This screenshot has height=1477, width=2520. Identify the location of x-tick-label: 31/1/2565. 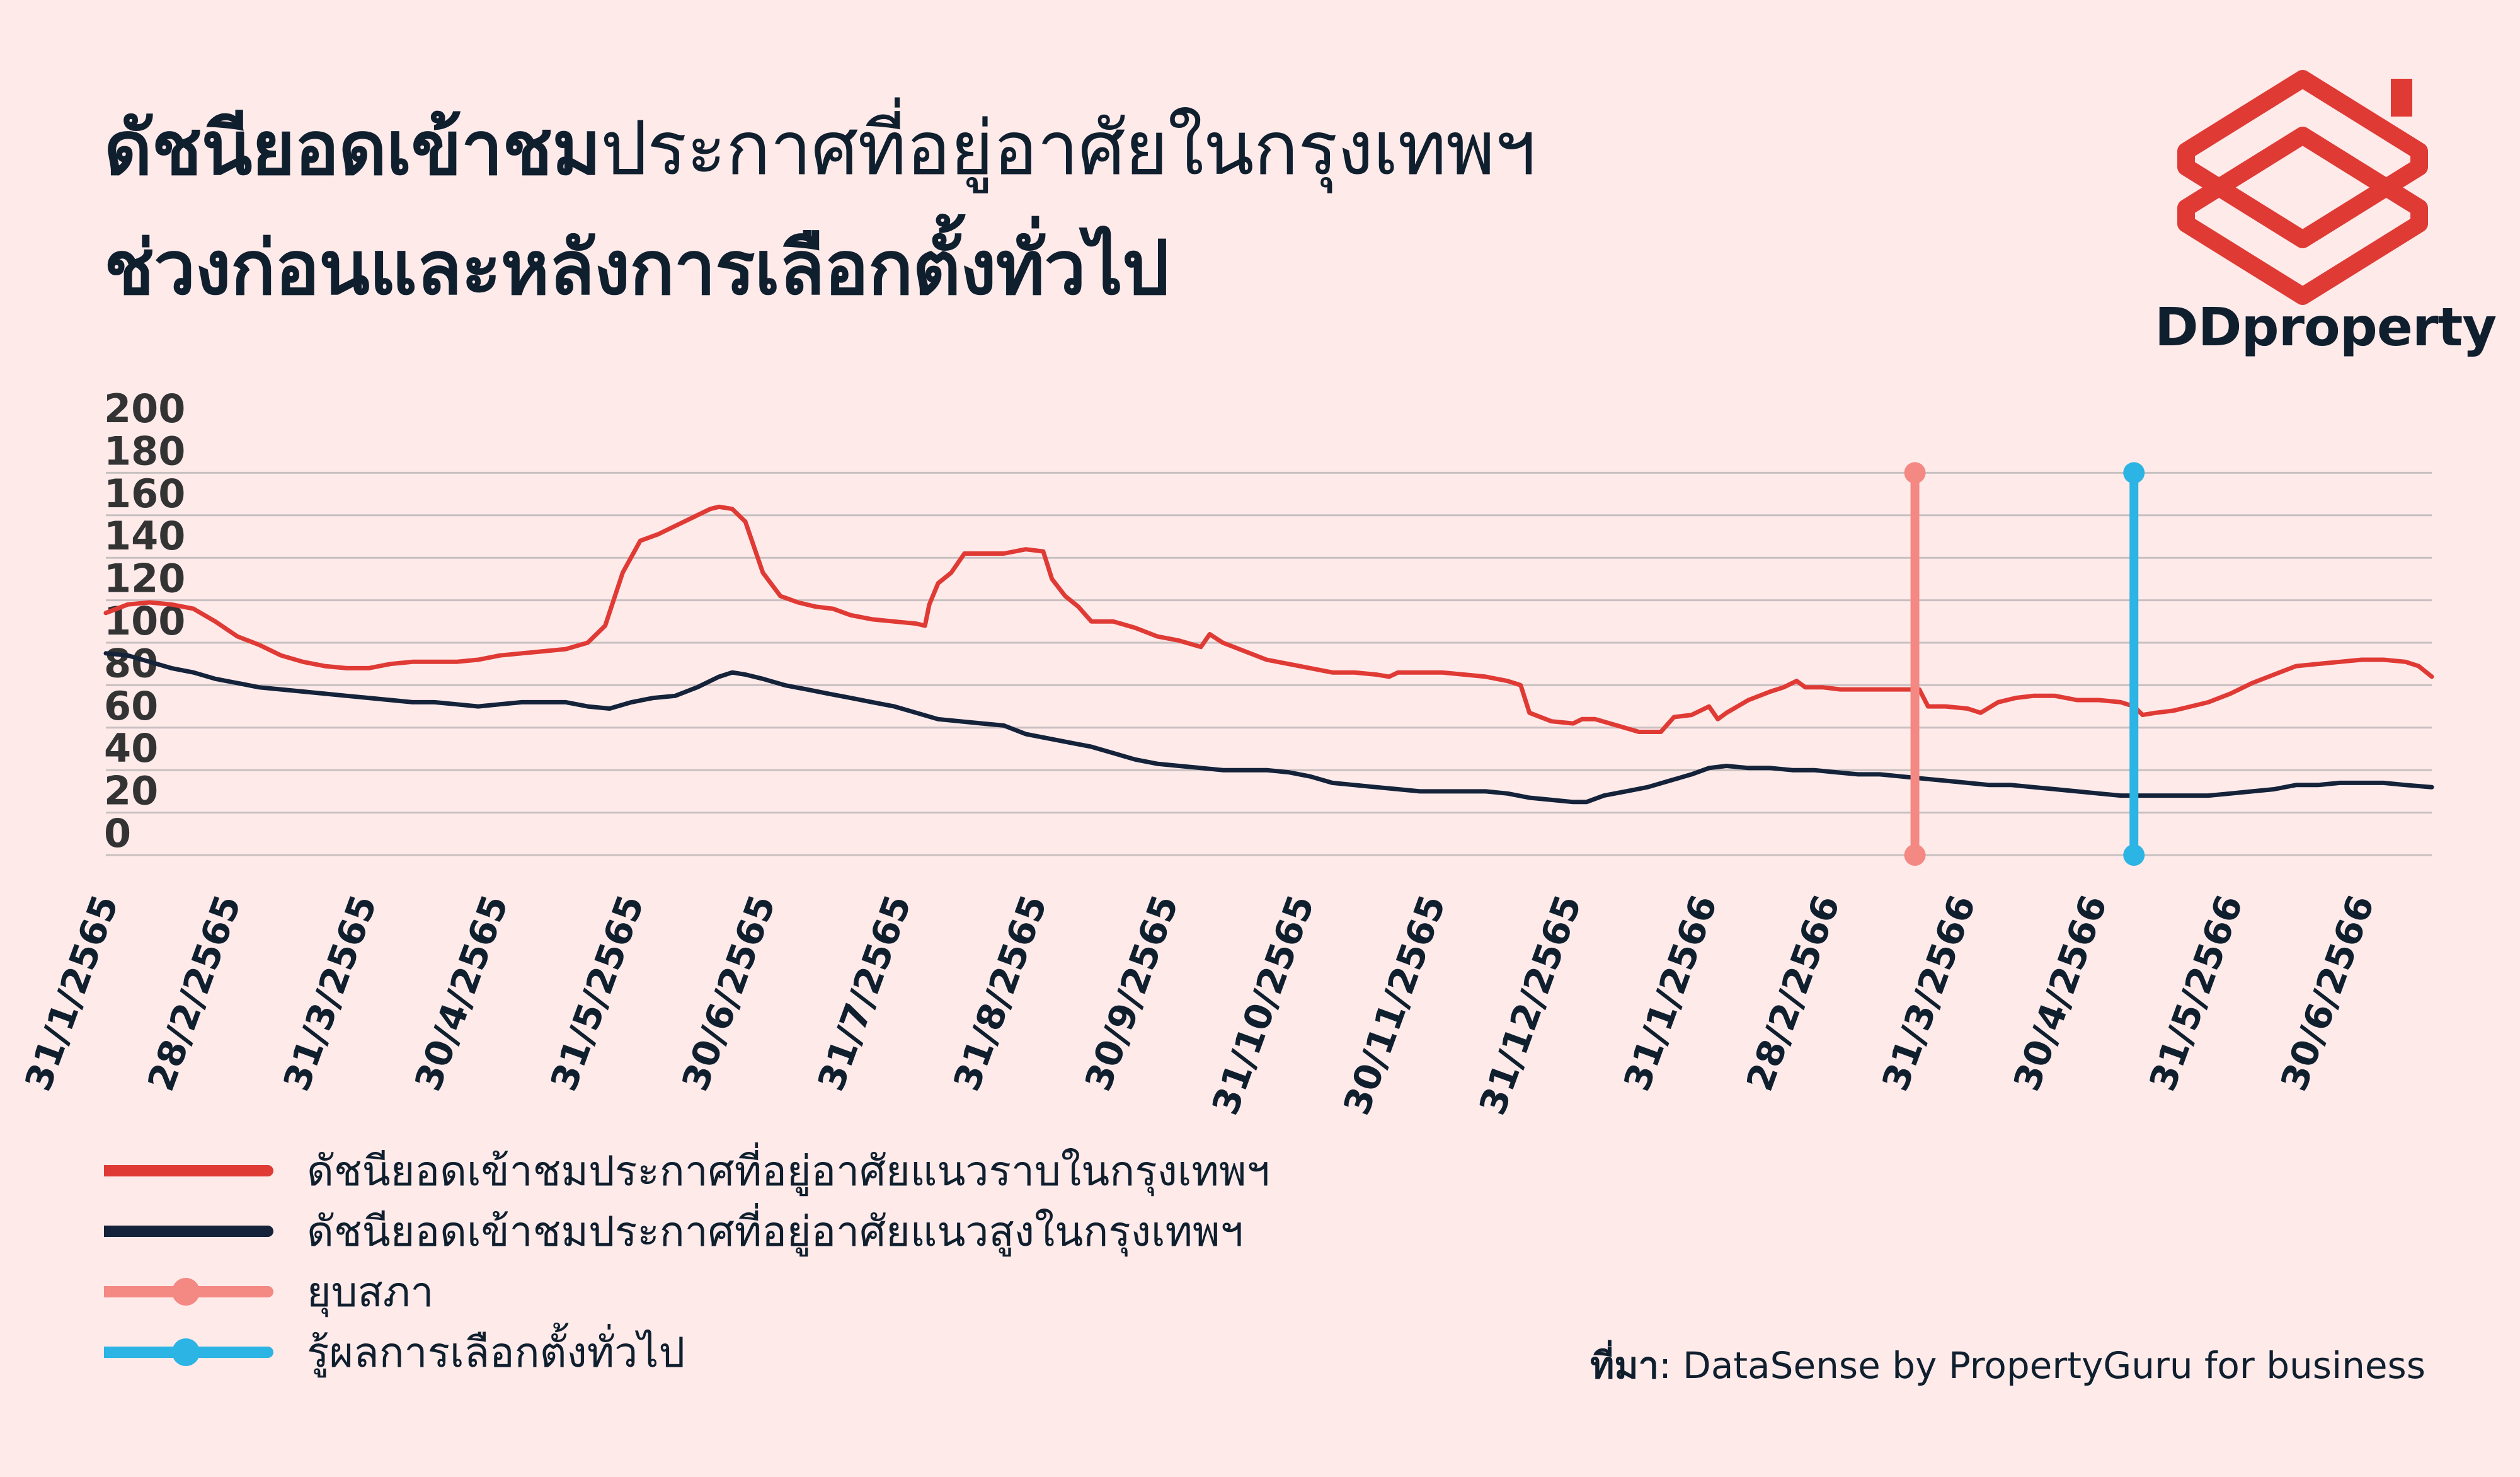
(71, 993).